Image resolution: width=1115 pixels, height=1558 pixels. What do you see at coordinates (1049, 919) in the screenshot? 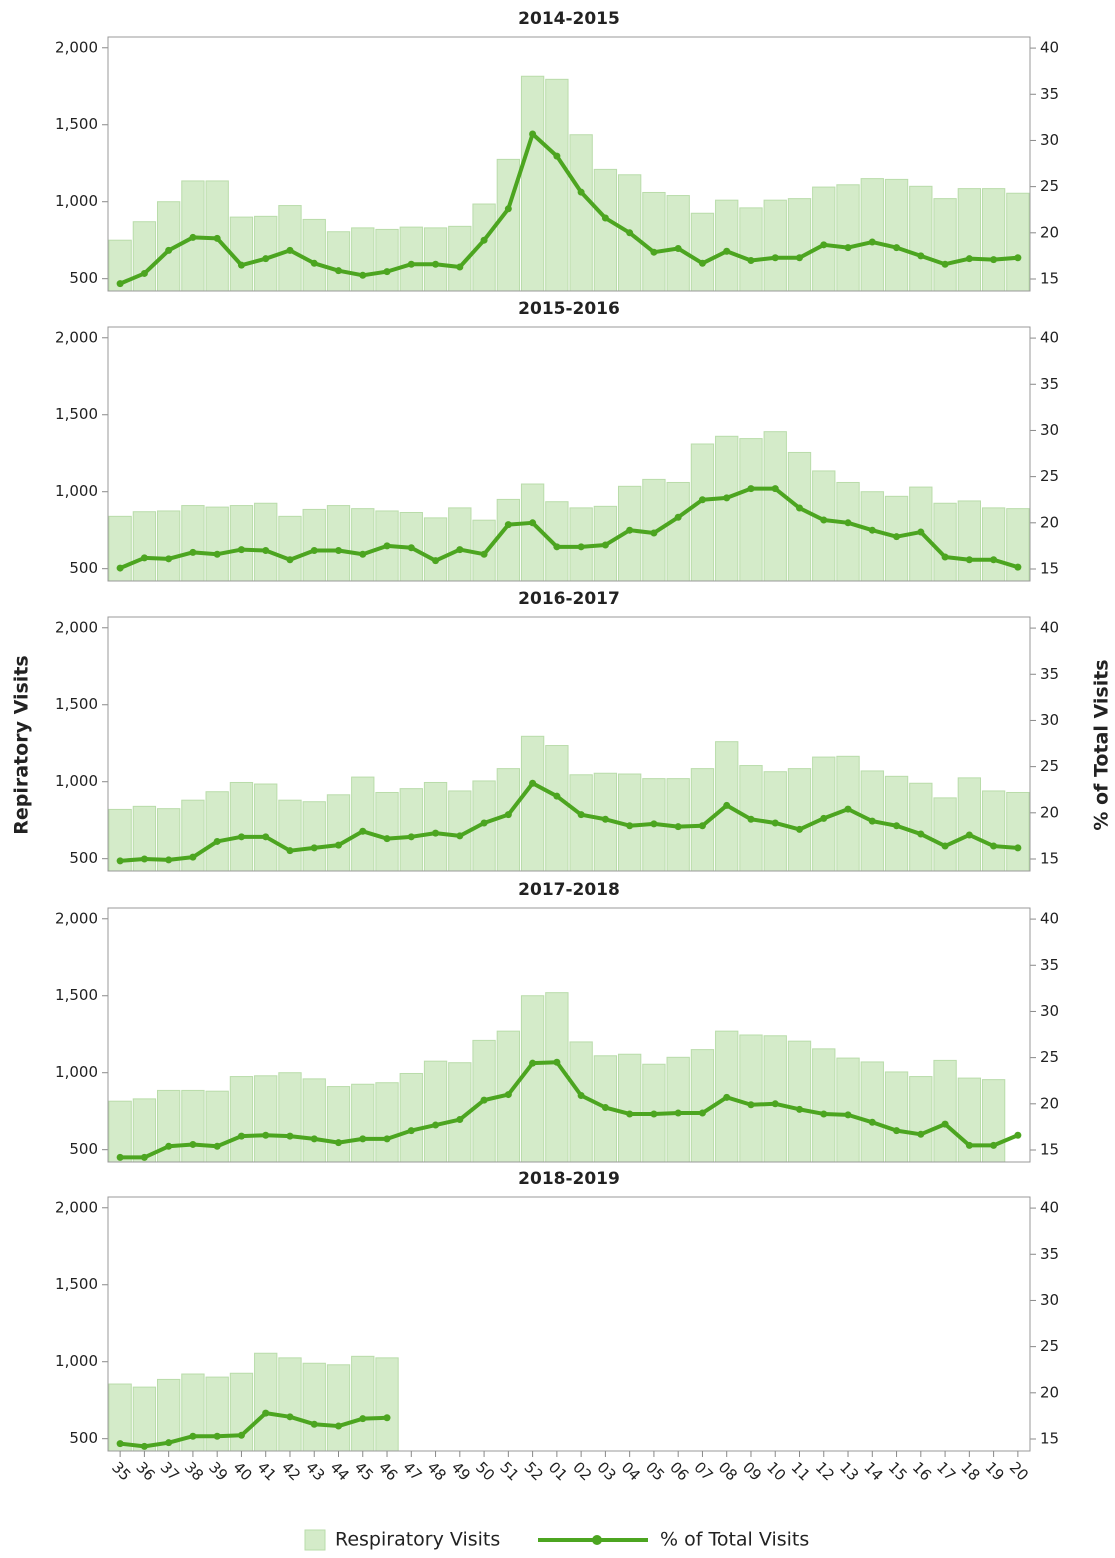
I see `y2-tick-label: 40` at bounding box center [1049, 919].